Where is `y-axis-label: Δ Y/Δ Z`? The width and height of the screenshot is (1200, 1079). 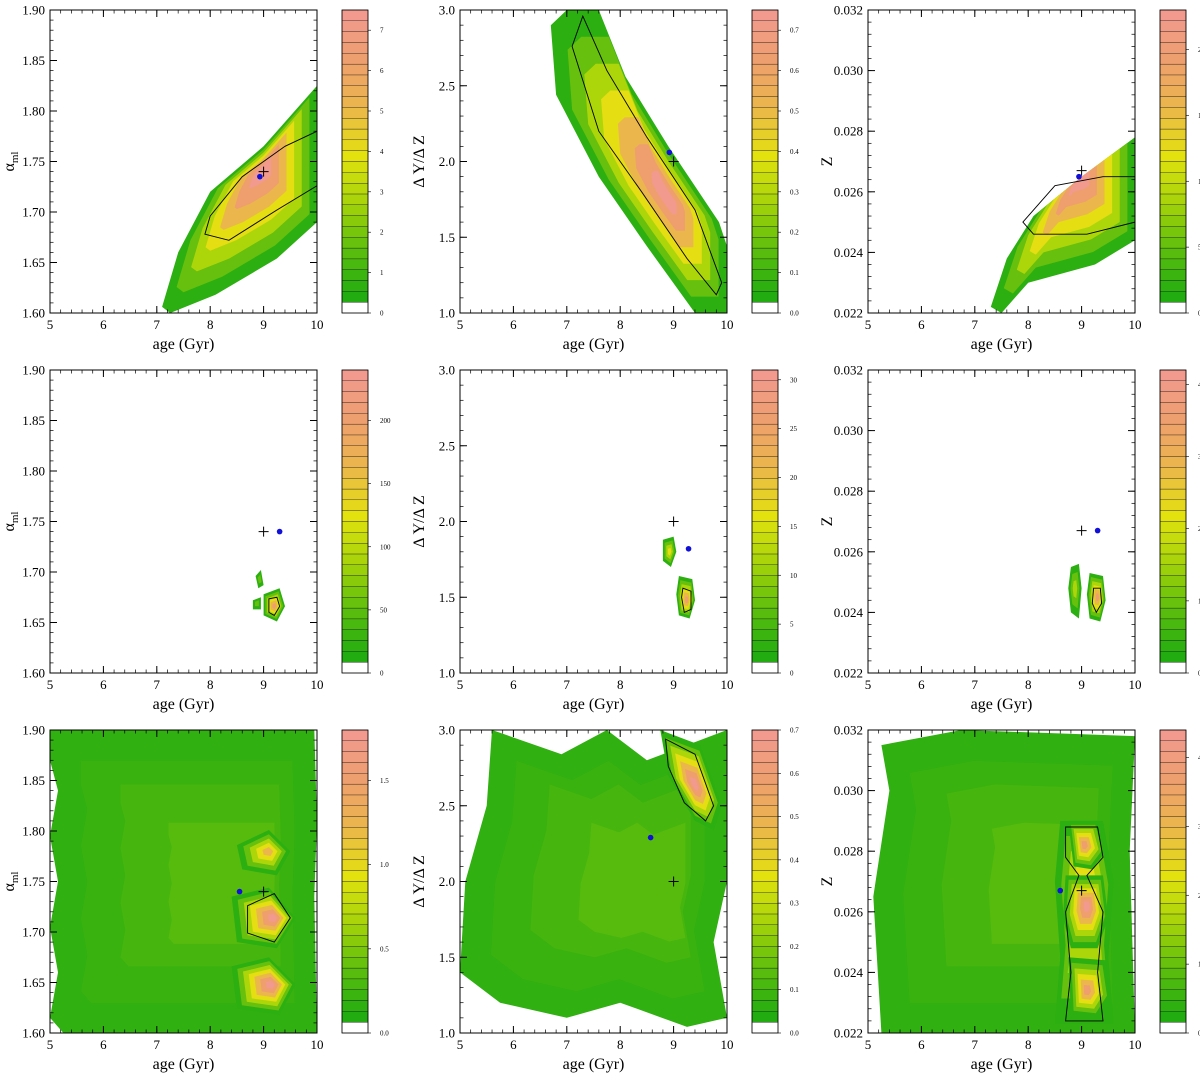
y-axis-label: Δ Y/Δ Z is located at coordinates (419, 161).